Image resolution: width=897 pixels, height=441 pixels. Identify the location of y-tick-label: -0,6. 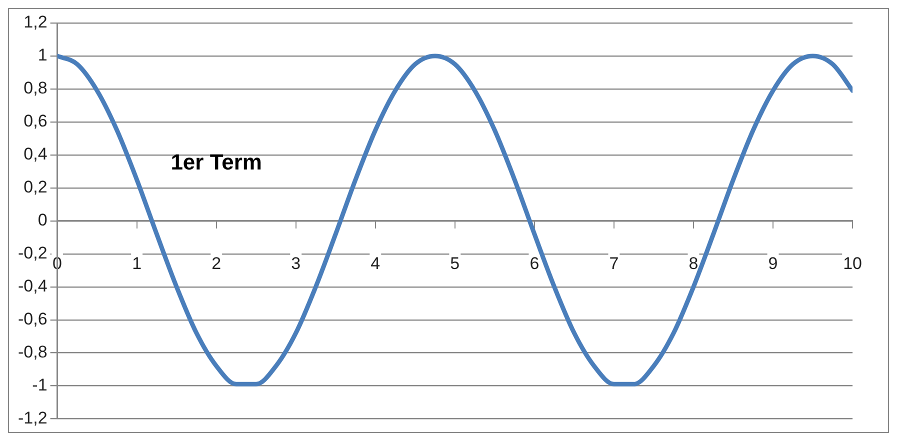
(33, 319).